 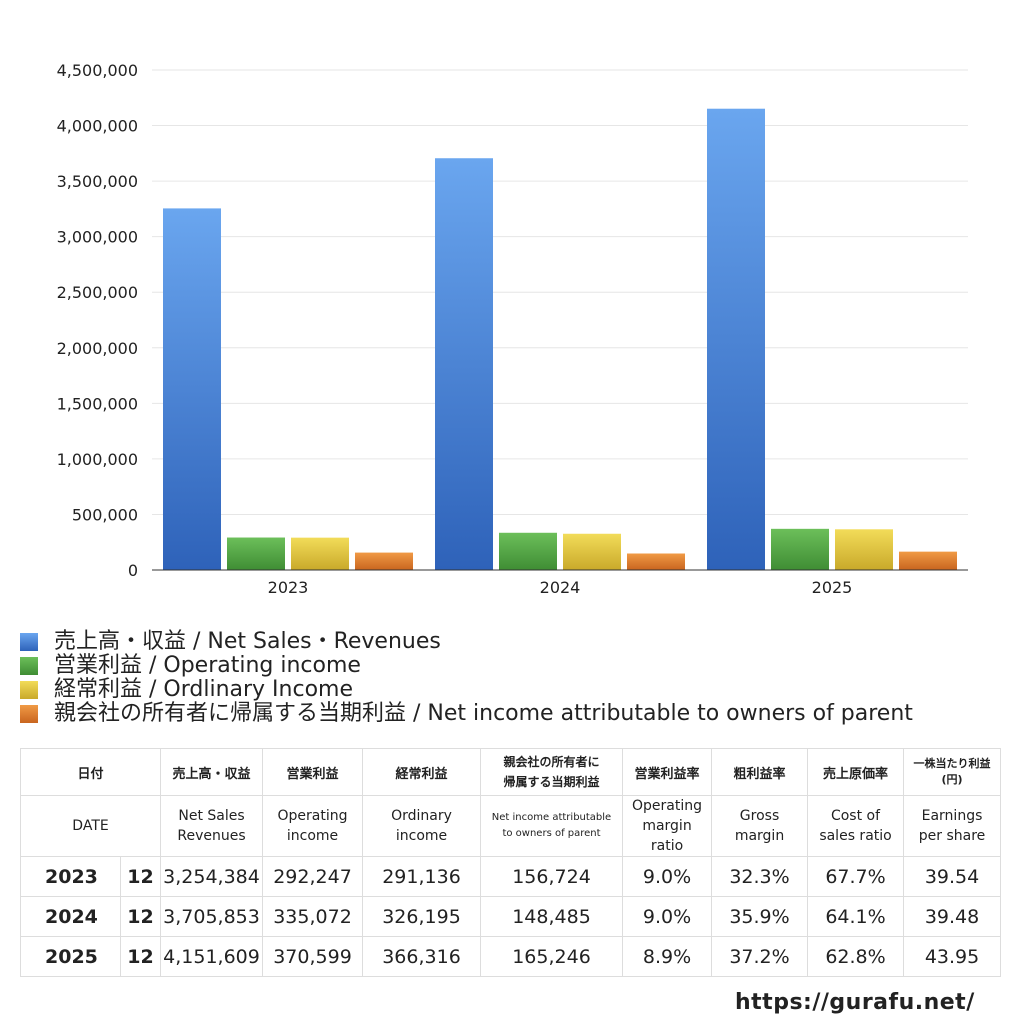 I want to click on y-tick-label: 4,500,000, so click(x=97, y=70).